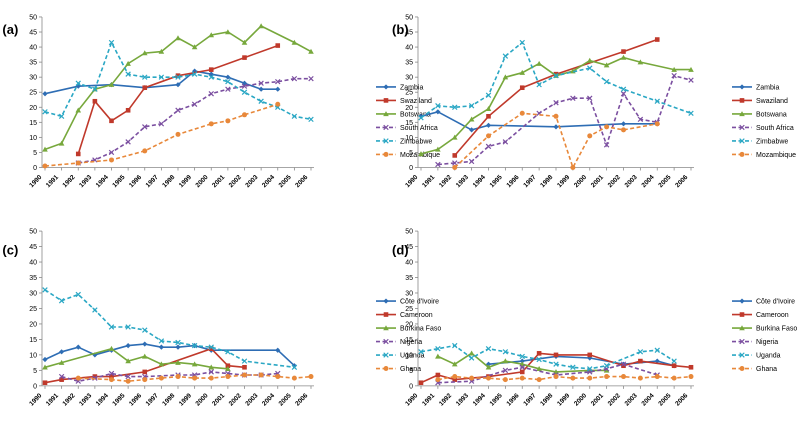 Image resolution: width=800 pixels, height=424 pixels. What do you see at coordinates (742, 127) in the screenshot?
I see `legend-marker-south-africa` at bounding box center [742, 127].